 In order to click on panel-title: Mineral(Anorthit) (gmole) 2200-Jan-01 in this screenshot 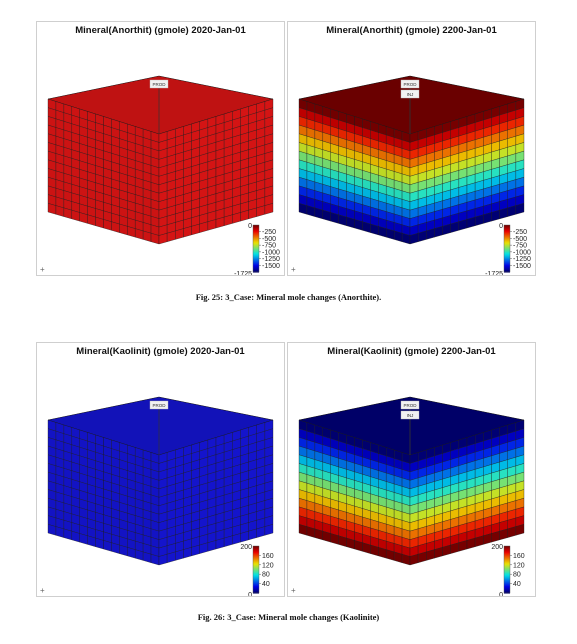, I will do `click(411, 30)`.